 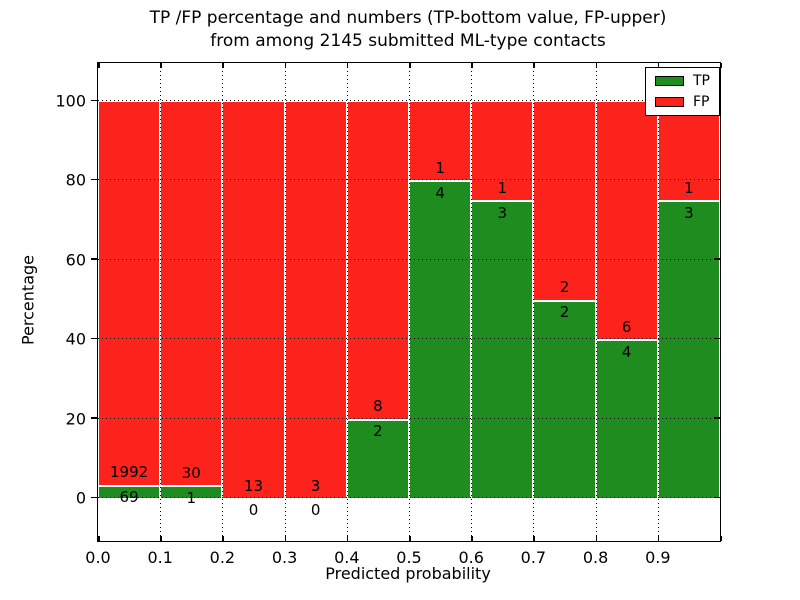 I want to click on fp-count-label: 6, so click(x=626, y=326).